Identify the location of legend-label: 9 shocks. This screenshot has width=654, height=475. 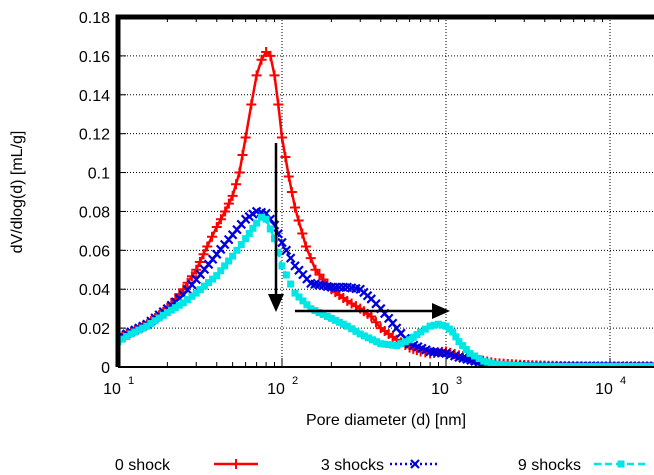
(549, 465).